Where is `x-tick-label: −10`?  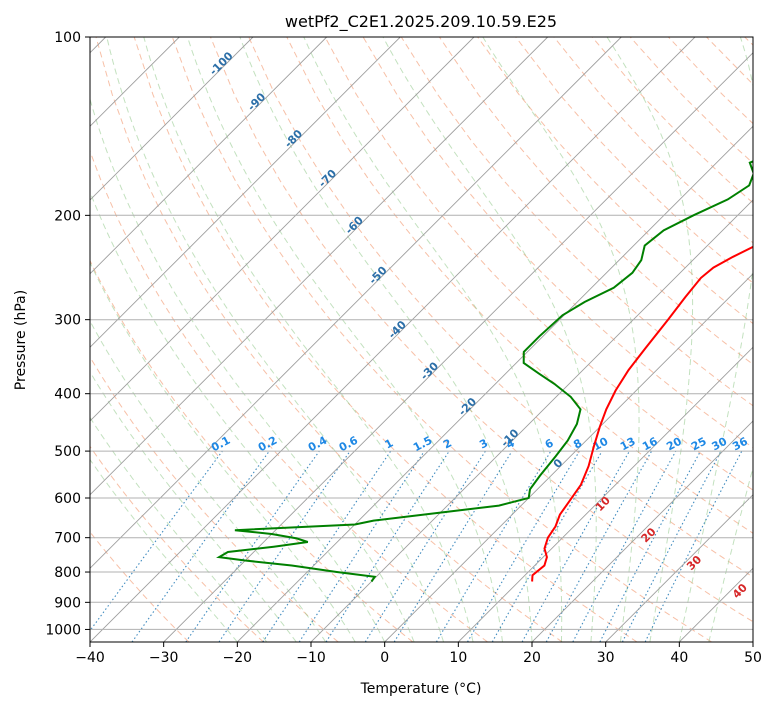
x-tick-label: −10 is located at coordinates (311, 658).